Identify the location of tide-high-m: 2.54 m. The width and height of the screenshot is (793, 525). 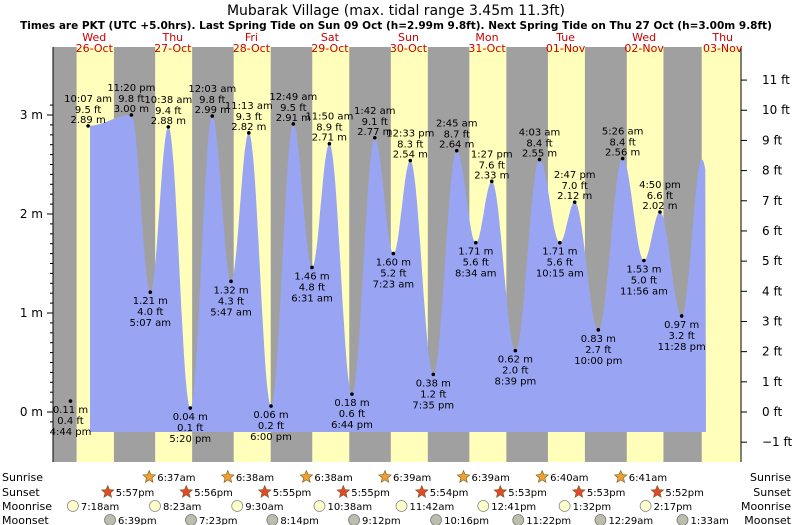
(410, 155).